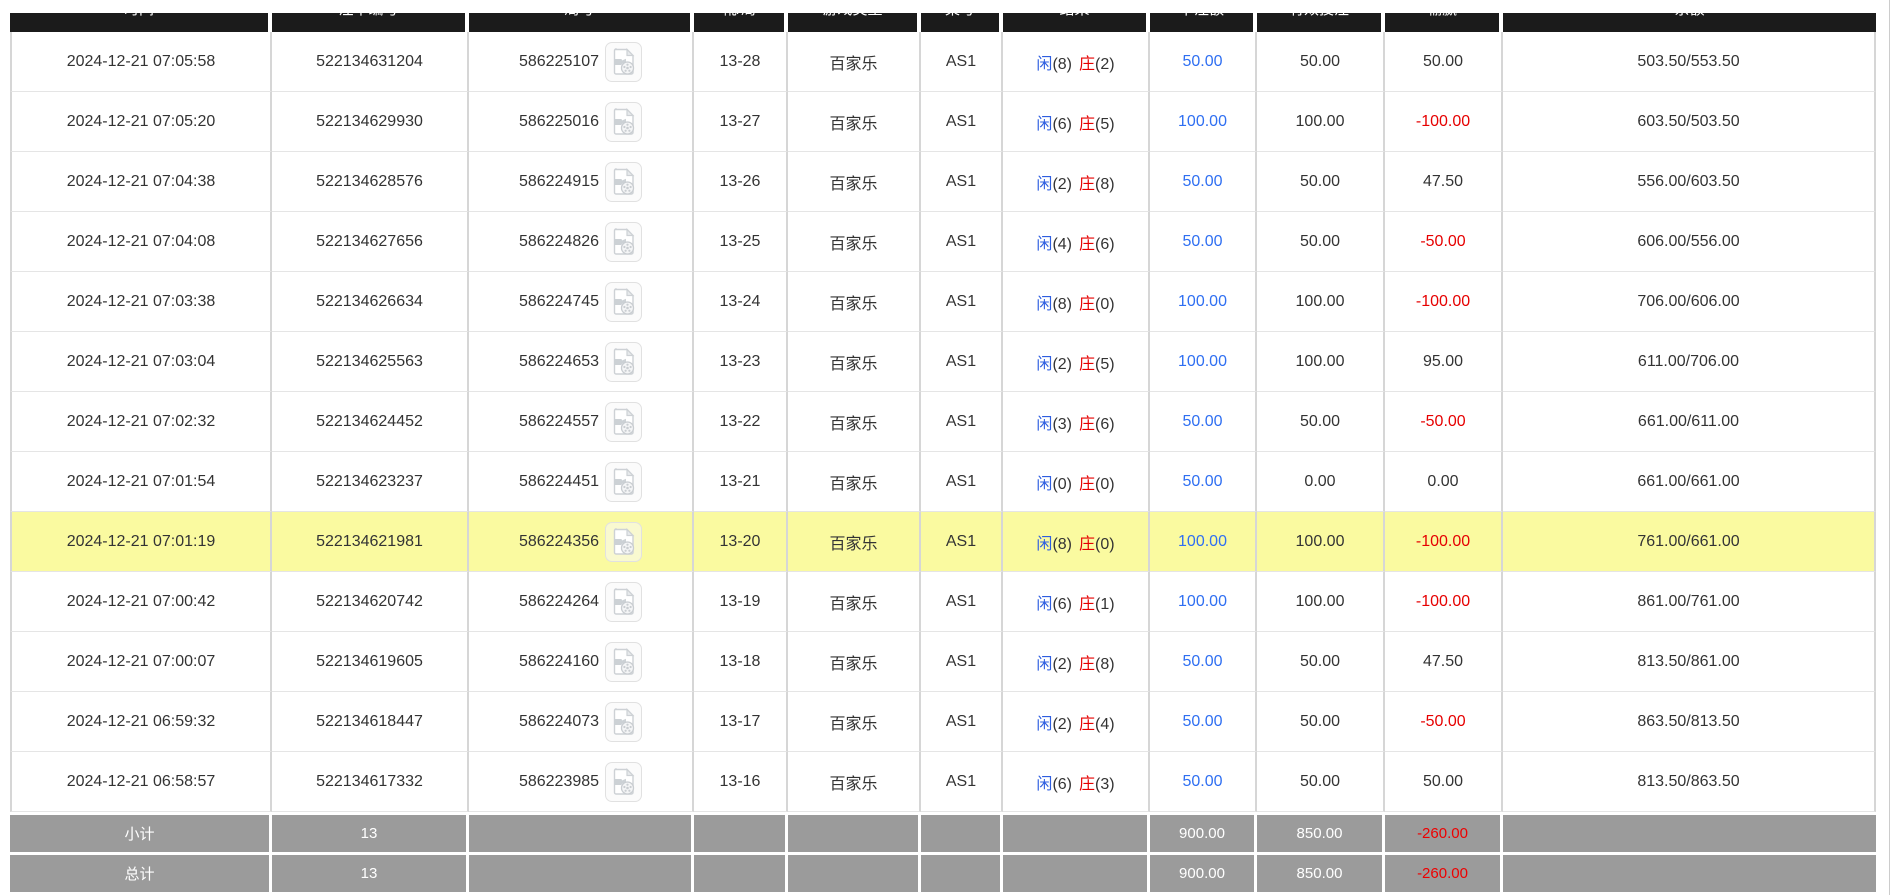  Describe the element at coordinates (370, 482) in the screenshot. I see `cell-bet-id: 522134623237` at that location.